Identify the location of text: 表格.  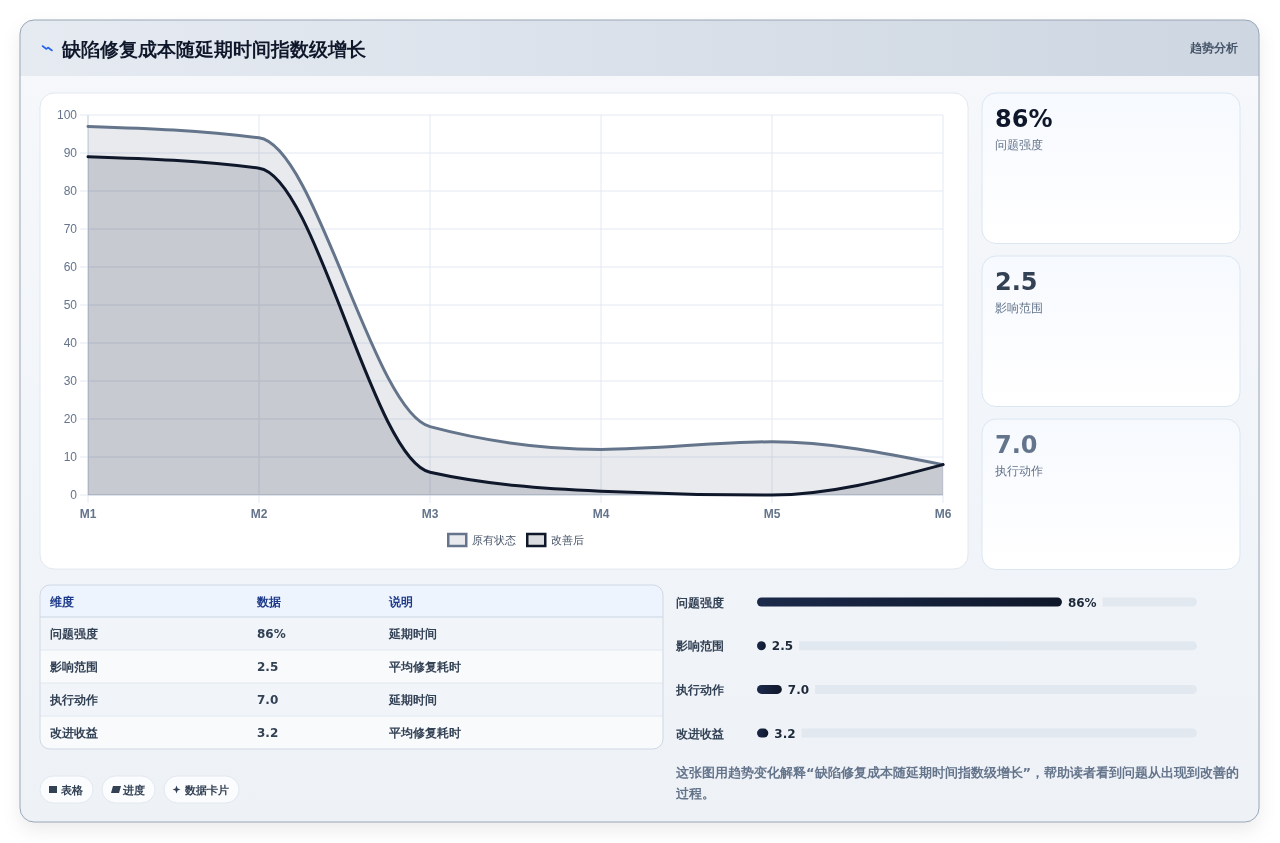
(72, 790).